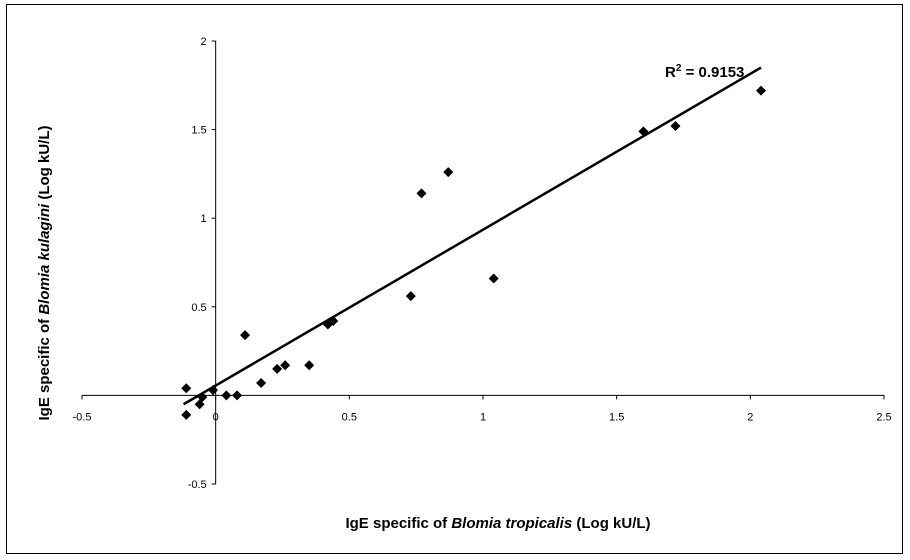 The height and width of the screenshot is (560, 910). I want to click on y-tick-label: 2, so click(204, 42).